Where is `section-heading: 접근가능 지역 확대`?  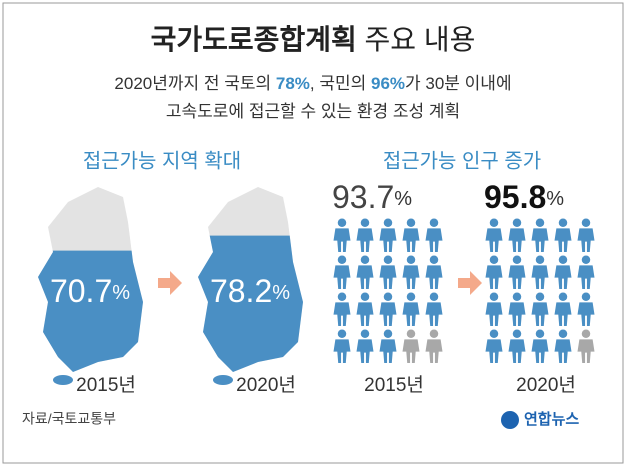 section-heading: 접근가능 지역 확대 is located at coordinates (162, 160).